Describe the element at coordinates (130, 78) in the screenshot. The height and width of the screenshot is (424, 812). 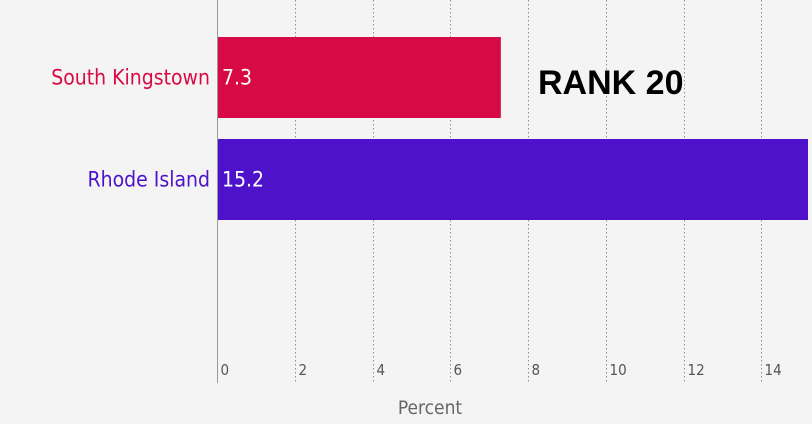
I see `category-label-0: South Kingstown` at that location.